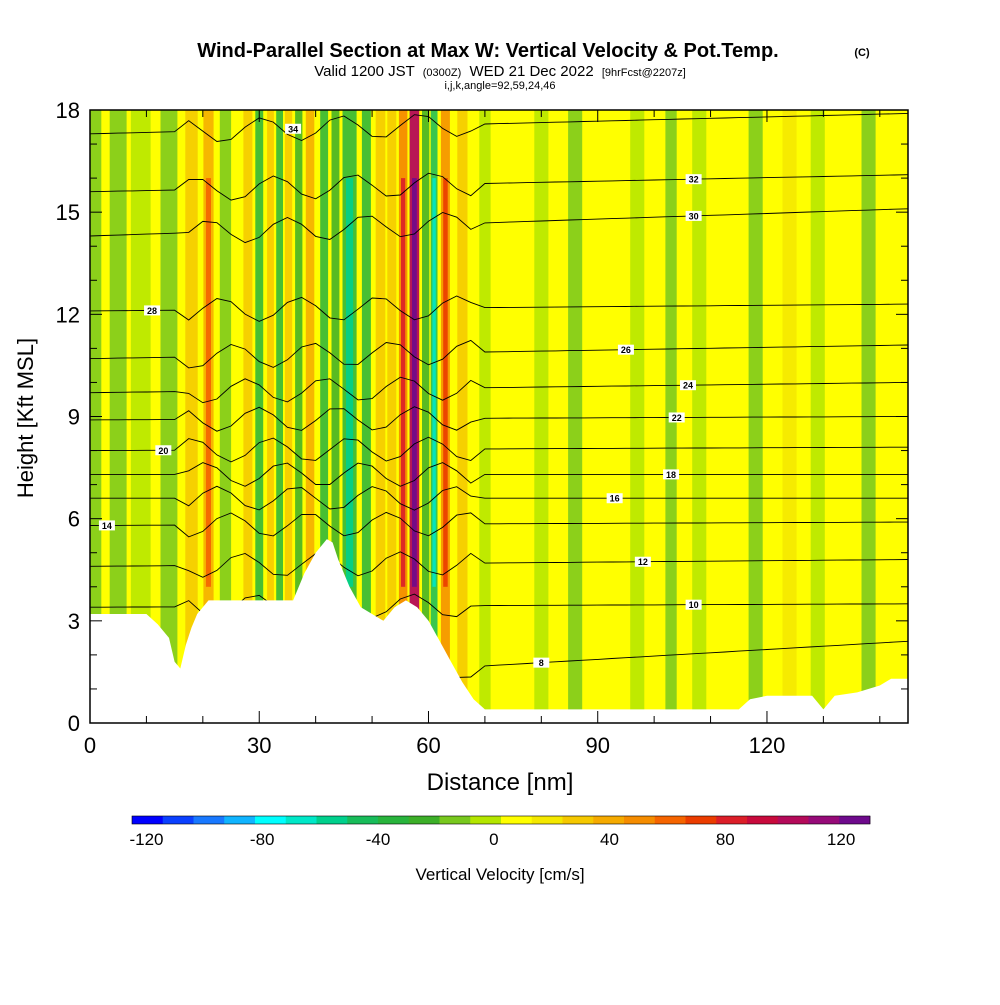 The height and width of the screenshot is (1005, 1000). I want to click on y-tick-label: 18, so click(68, 110).